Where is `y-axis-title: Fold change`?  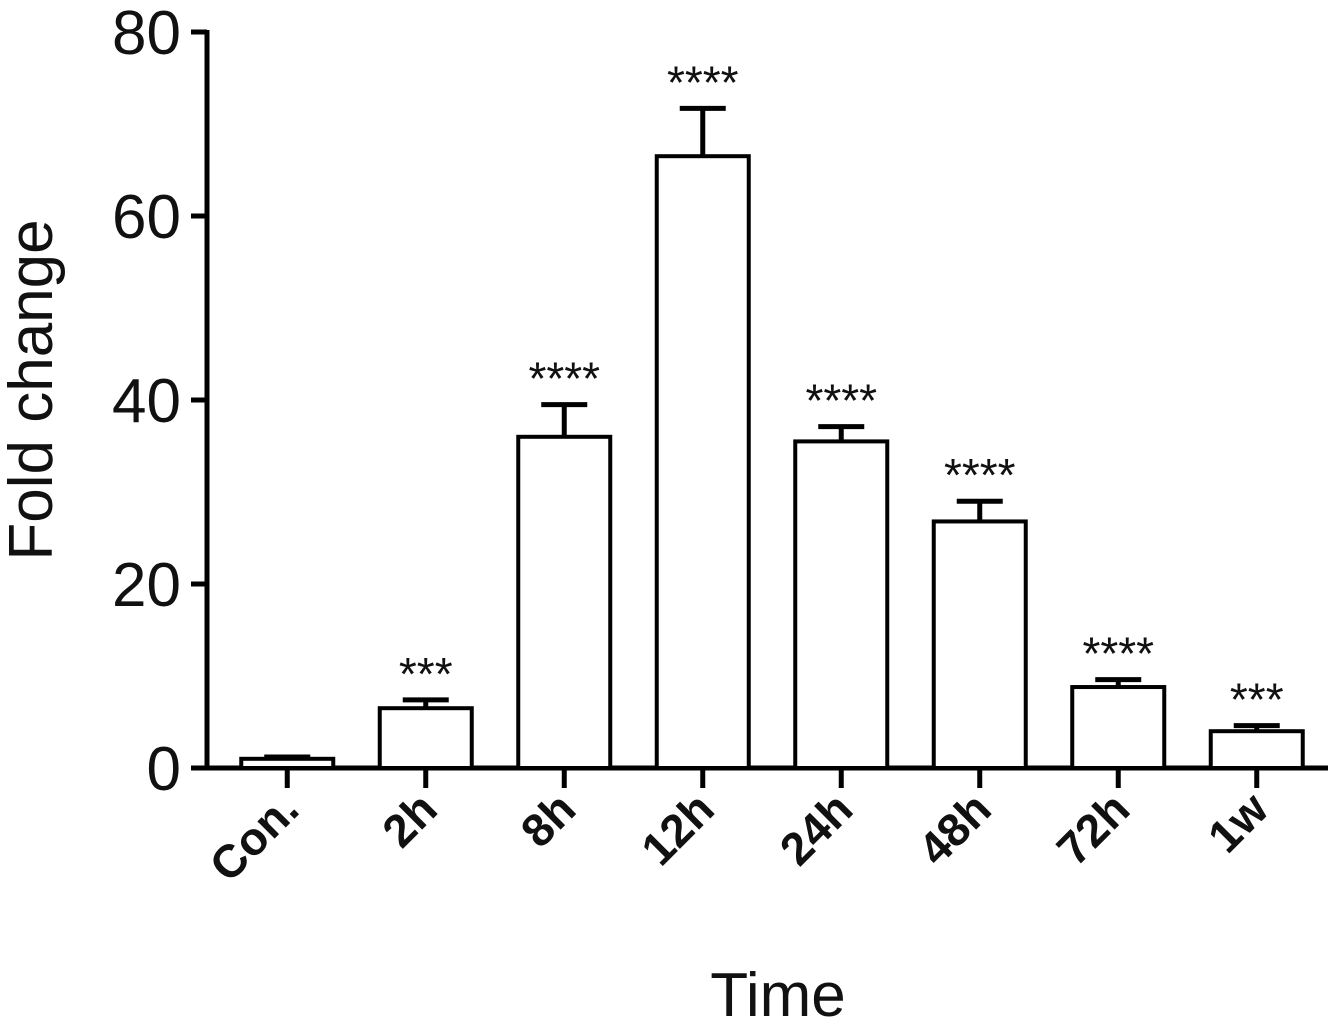 y-axis-title: Fold change is located at coordinates (33, 389).